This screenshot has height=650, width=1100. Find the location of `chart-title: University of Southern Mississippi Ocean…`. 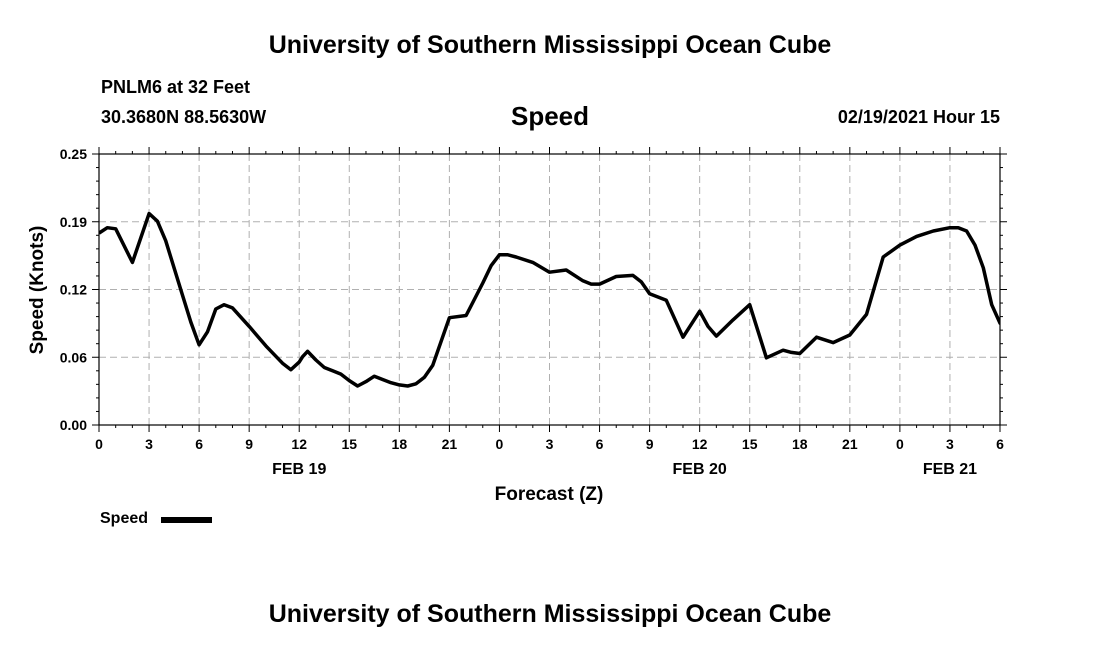

chart-title: University of Southern Mississippi Ocean… is located at coordinates (550, 45).